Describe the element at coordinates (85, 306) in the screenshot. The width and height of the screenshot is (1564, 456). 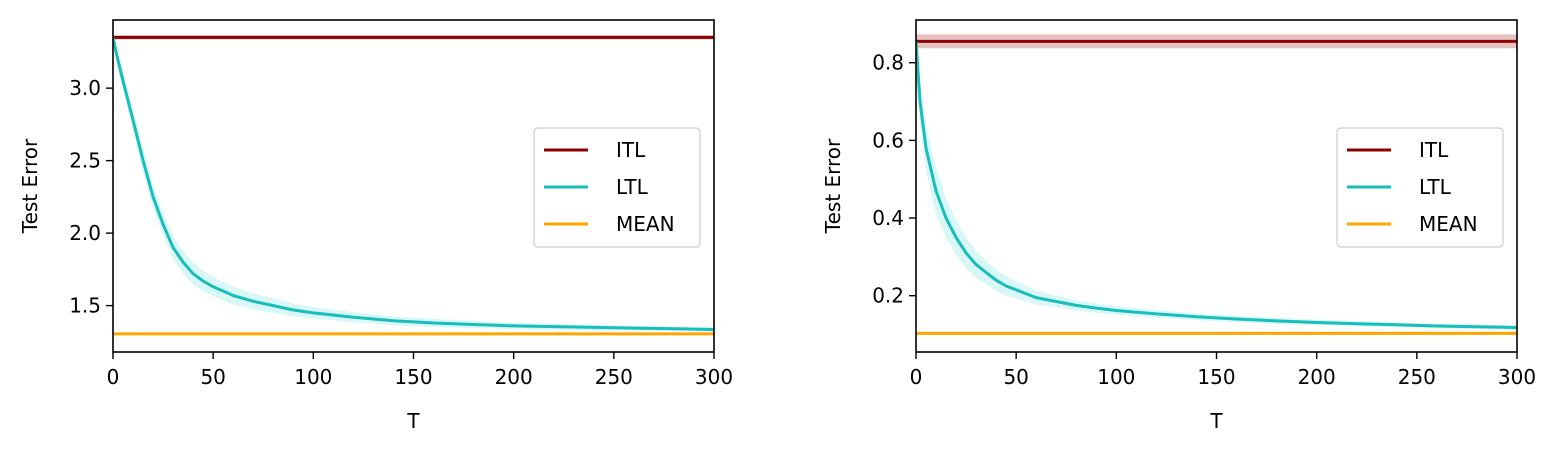
I see `y-tick-label: 1.5` at that location.